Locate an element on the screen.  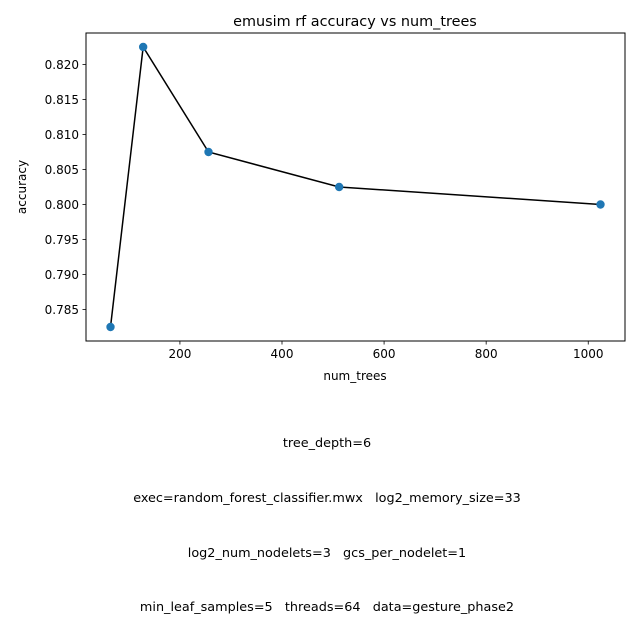
caption-line: log2_num_nodelets=3 gcs_per_nodelet=1 is located at coordinates (327, 553).